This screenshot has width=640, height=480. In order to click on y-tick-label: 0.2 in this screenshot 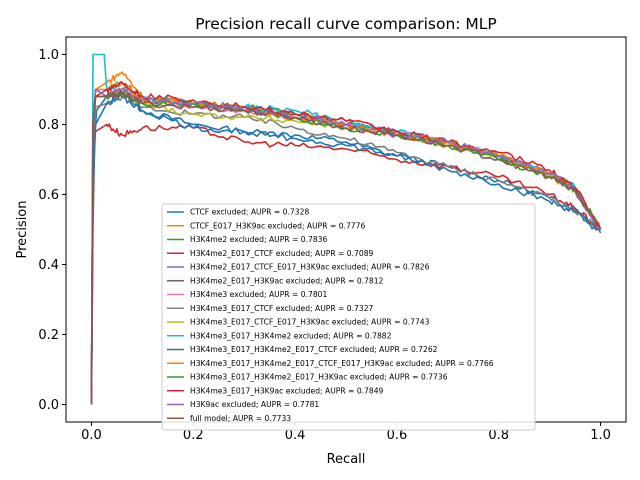, I will do `click(48, 335)`.